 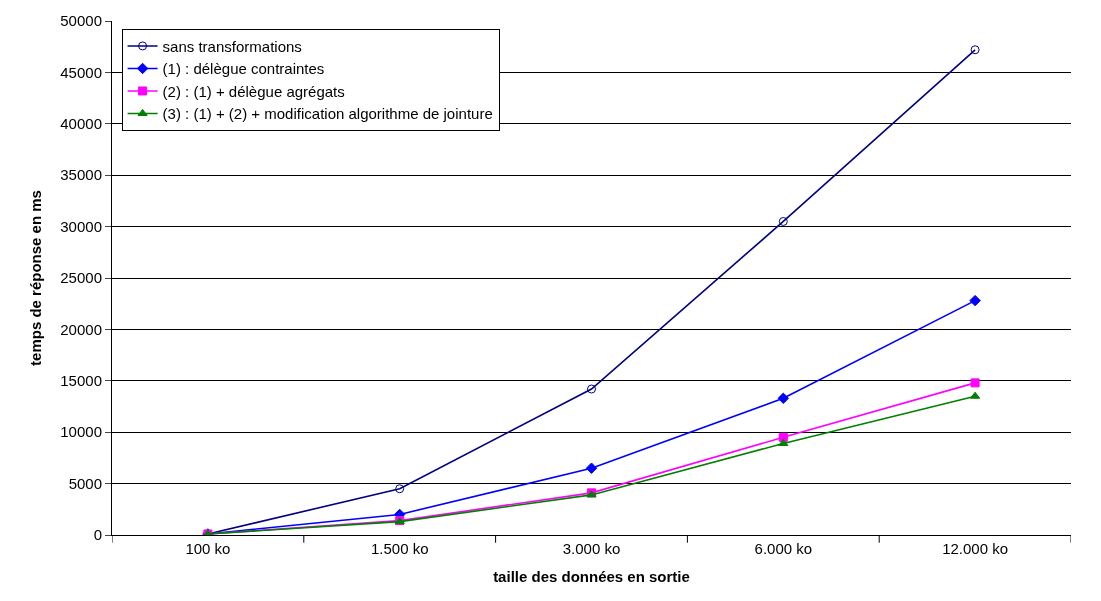 I want to click on legend-label: sans transformations, so click(x=232, y=46).